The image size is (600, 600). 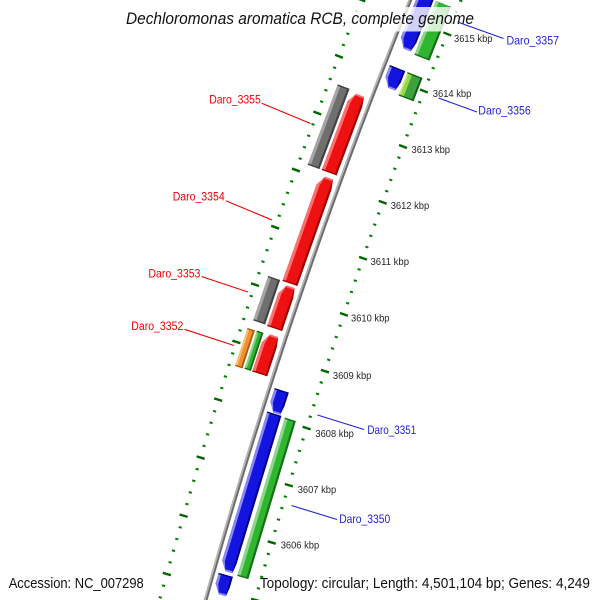 What do you see at coordinates (370, 319) in the screenshot?
I see `svg-text: 3610 kbp` at bounding box center [370, 319].